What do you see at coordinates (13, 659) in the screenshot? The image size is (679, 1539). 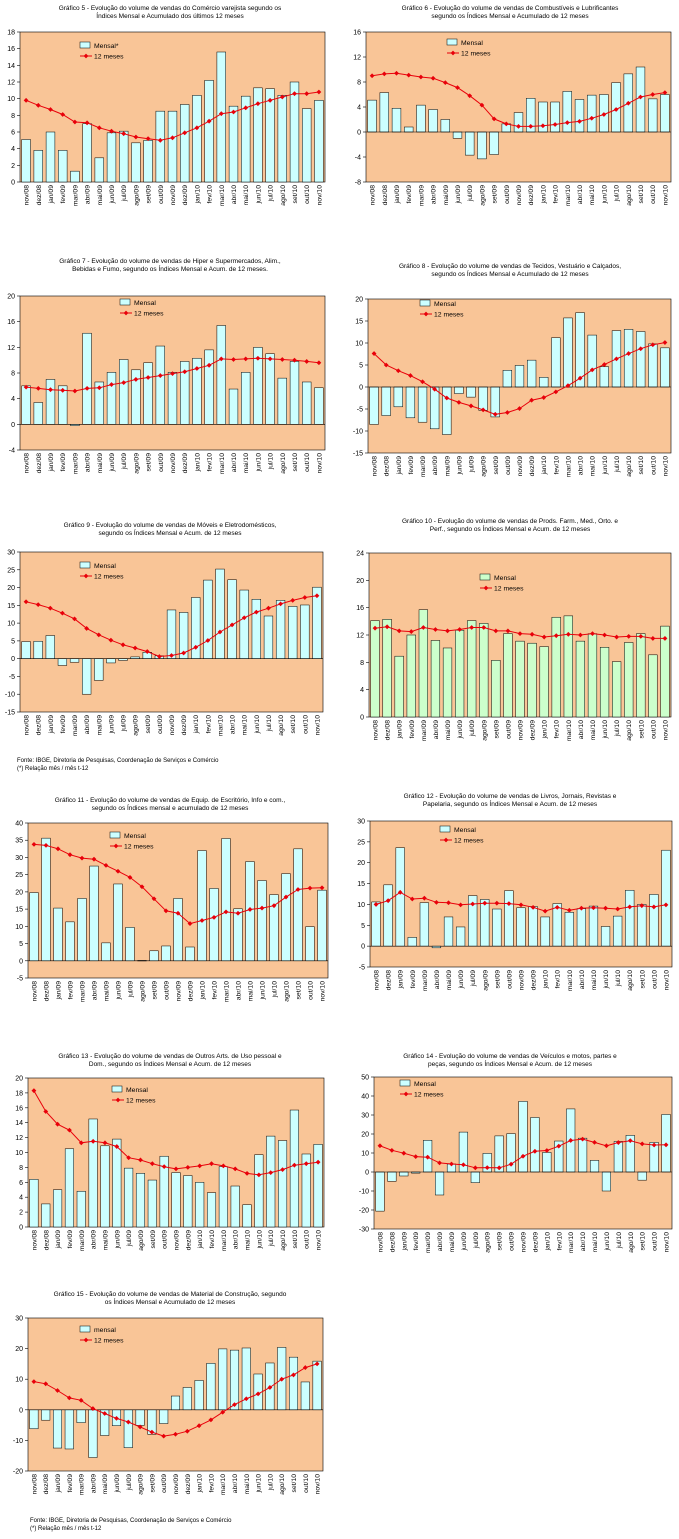 I see `y-tick-label: 0` at bounding box center [13, 659].